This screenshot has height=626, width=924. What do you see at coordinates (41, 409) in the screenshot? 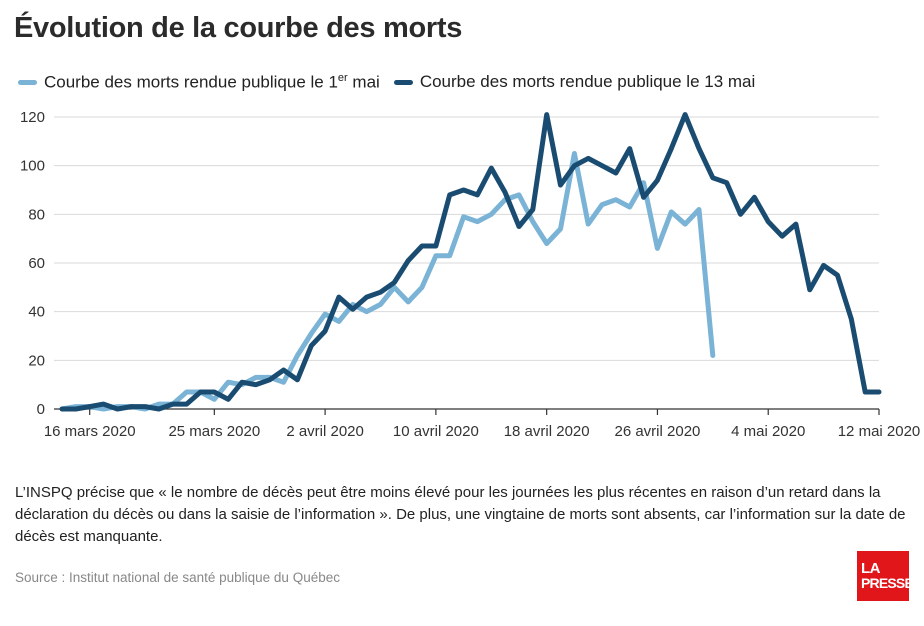
I see `y-tick-label: 0` at bounding box center [41, 409].